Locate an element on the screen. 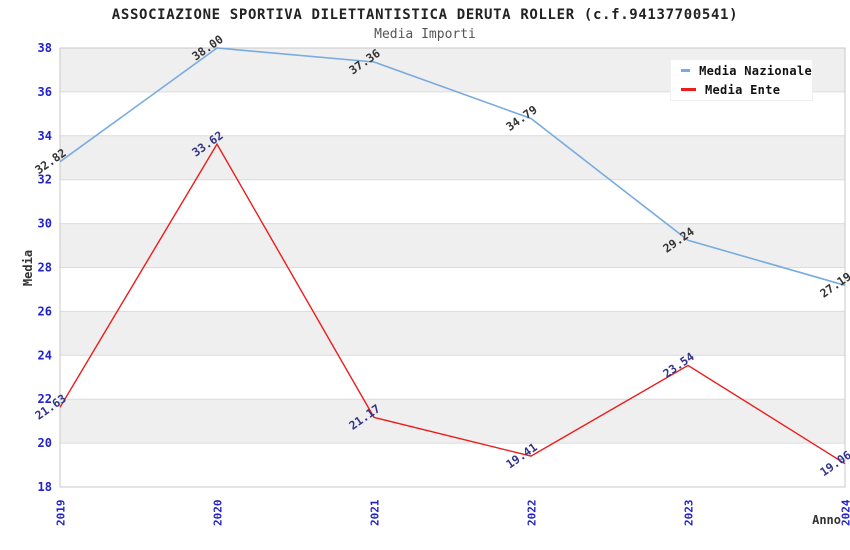  legend-marker-nazionale-icon is located at coordinates (686, 70).